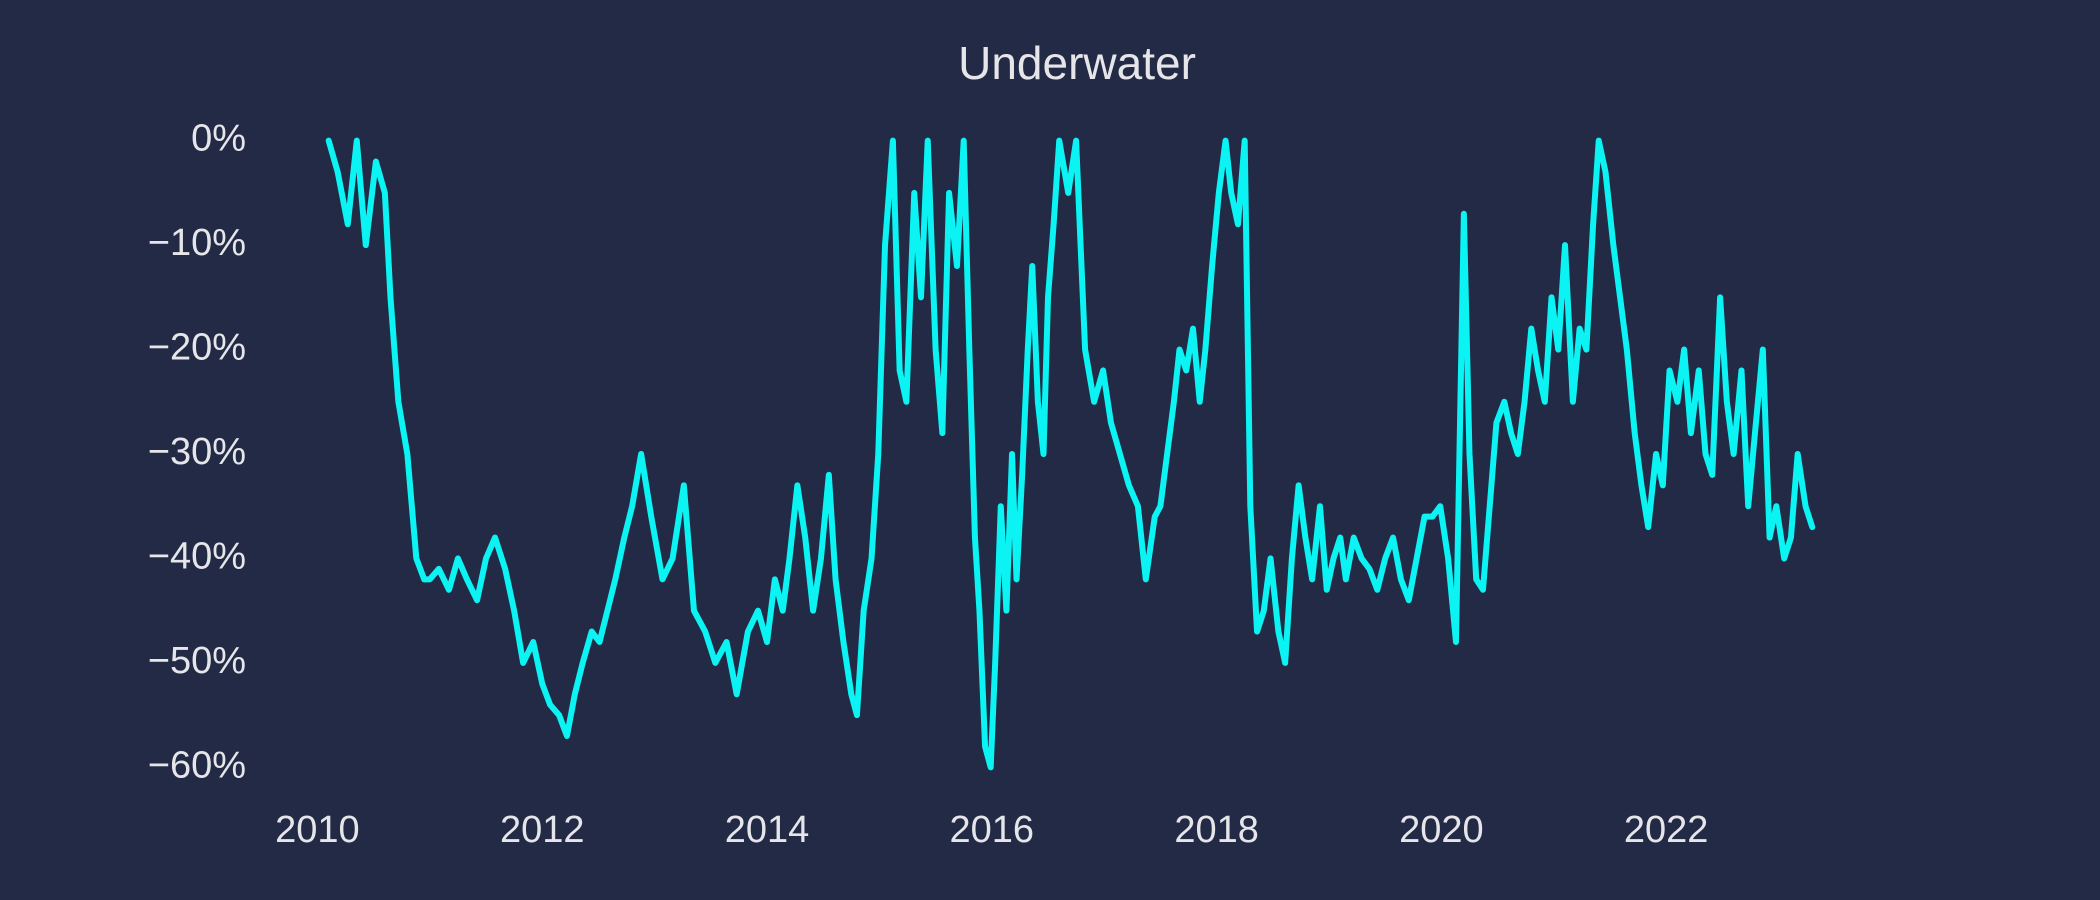  What do you see at coordinates (542, 830) in the screenshot?
I see `x-tick-label: 2012` at bounding box center [542, 830].